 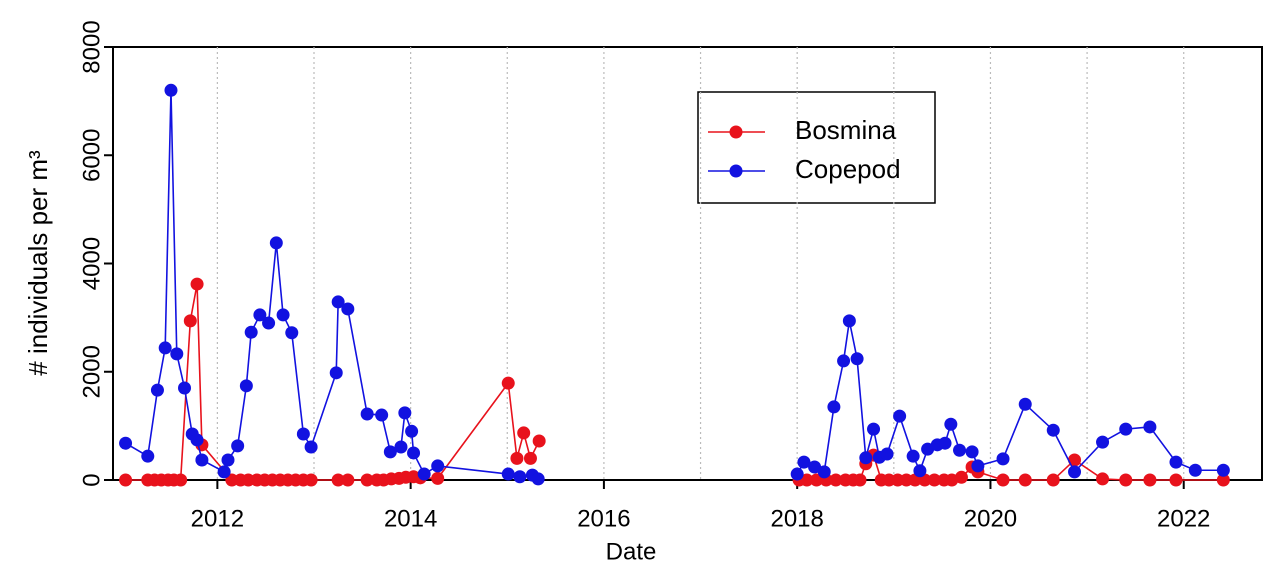 What do you see at coordinates (1010, 397) in the screenshot?
I see `series-line` at bounding box center [1010, 397].